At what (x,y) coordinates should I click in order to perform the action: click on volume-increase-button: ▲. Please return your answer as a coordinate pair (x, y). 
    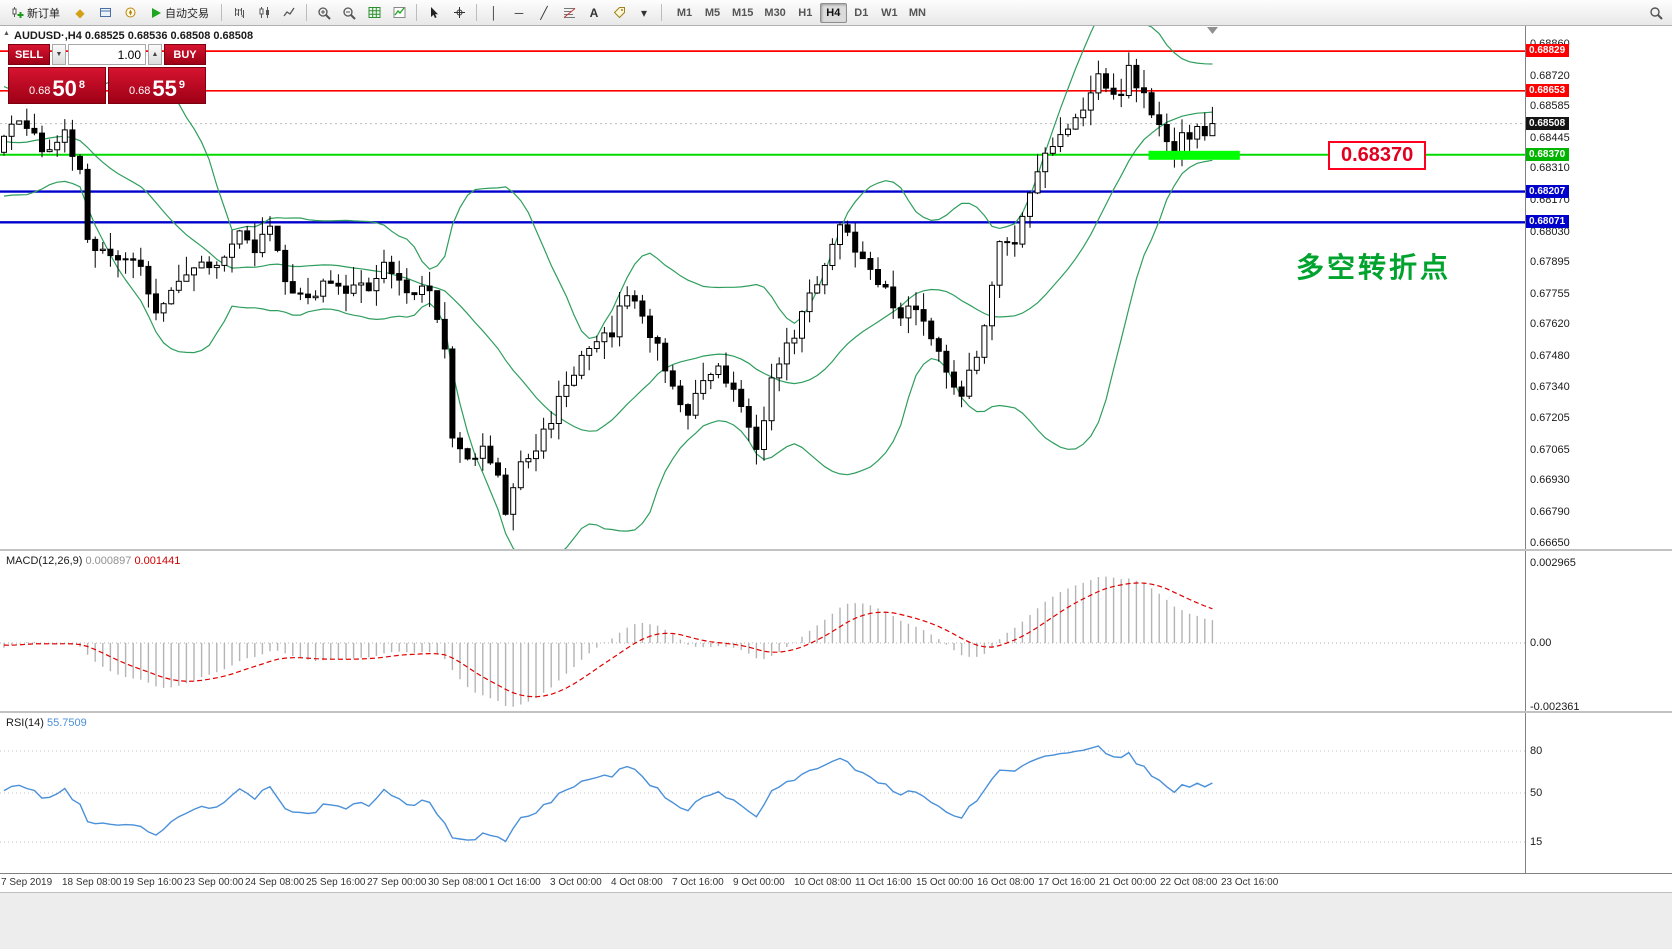
    Looking at the image, I should click on (155, 54).